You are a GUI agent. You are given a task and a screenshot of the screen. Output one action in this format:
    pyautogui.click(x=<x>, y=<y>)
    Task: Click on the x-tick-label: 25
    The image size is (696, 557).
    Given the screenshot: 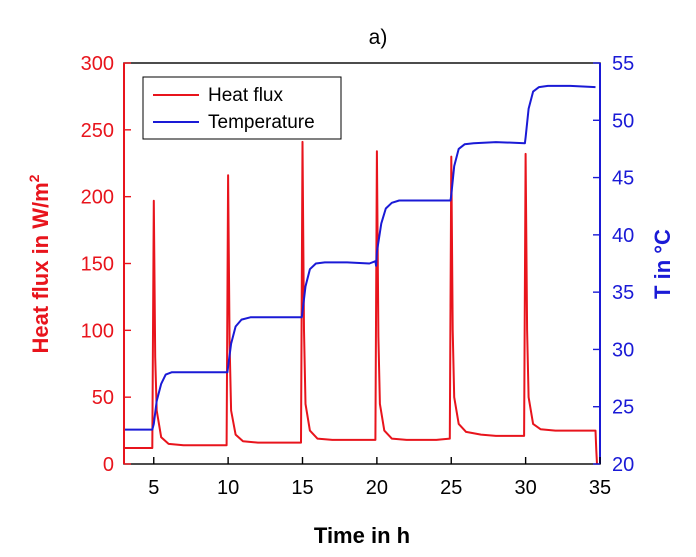 What is the action you would take?
    pyautogui.click(x=451, y=488)
    